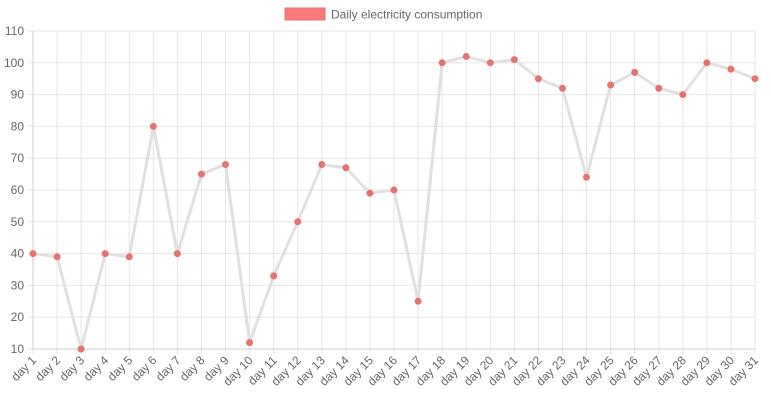 The width and height of the screenshot is (771, 408). What do you see at coordinates (18, 317) in the screenshot?
I see `y-tick-label: 20` at bounding box center [18, 317].